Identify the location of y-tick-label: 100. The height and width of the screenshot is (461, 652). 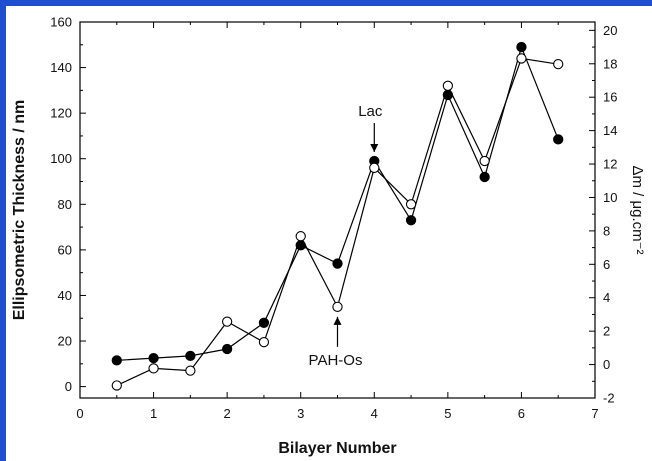
(61, 158).